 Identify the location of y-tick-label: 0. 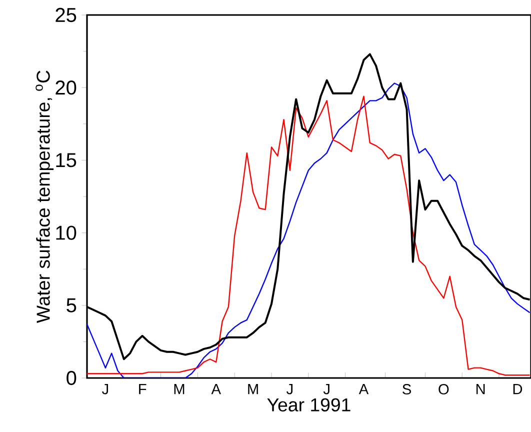
(71, 378).